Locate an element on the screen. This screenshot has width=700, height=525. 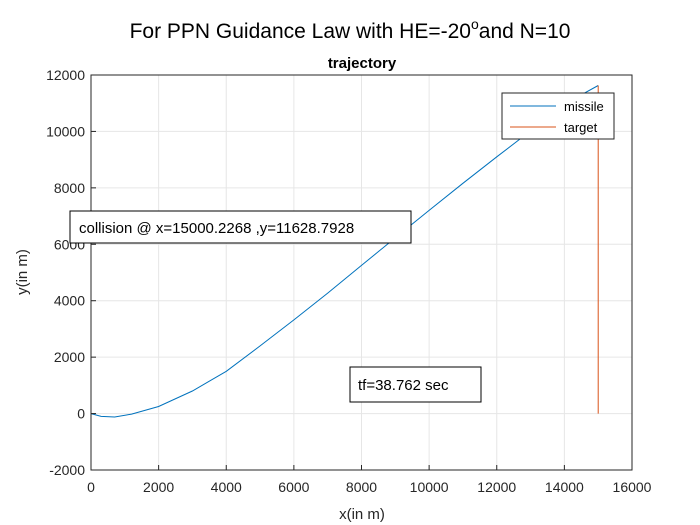
x-tick-label: 2000 is located at coordinates (158, 487).